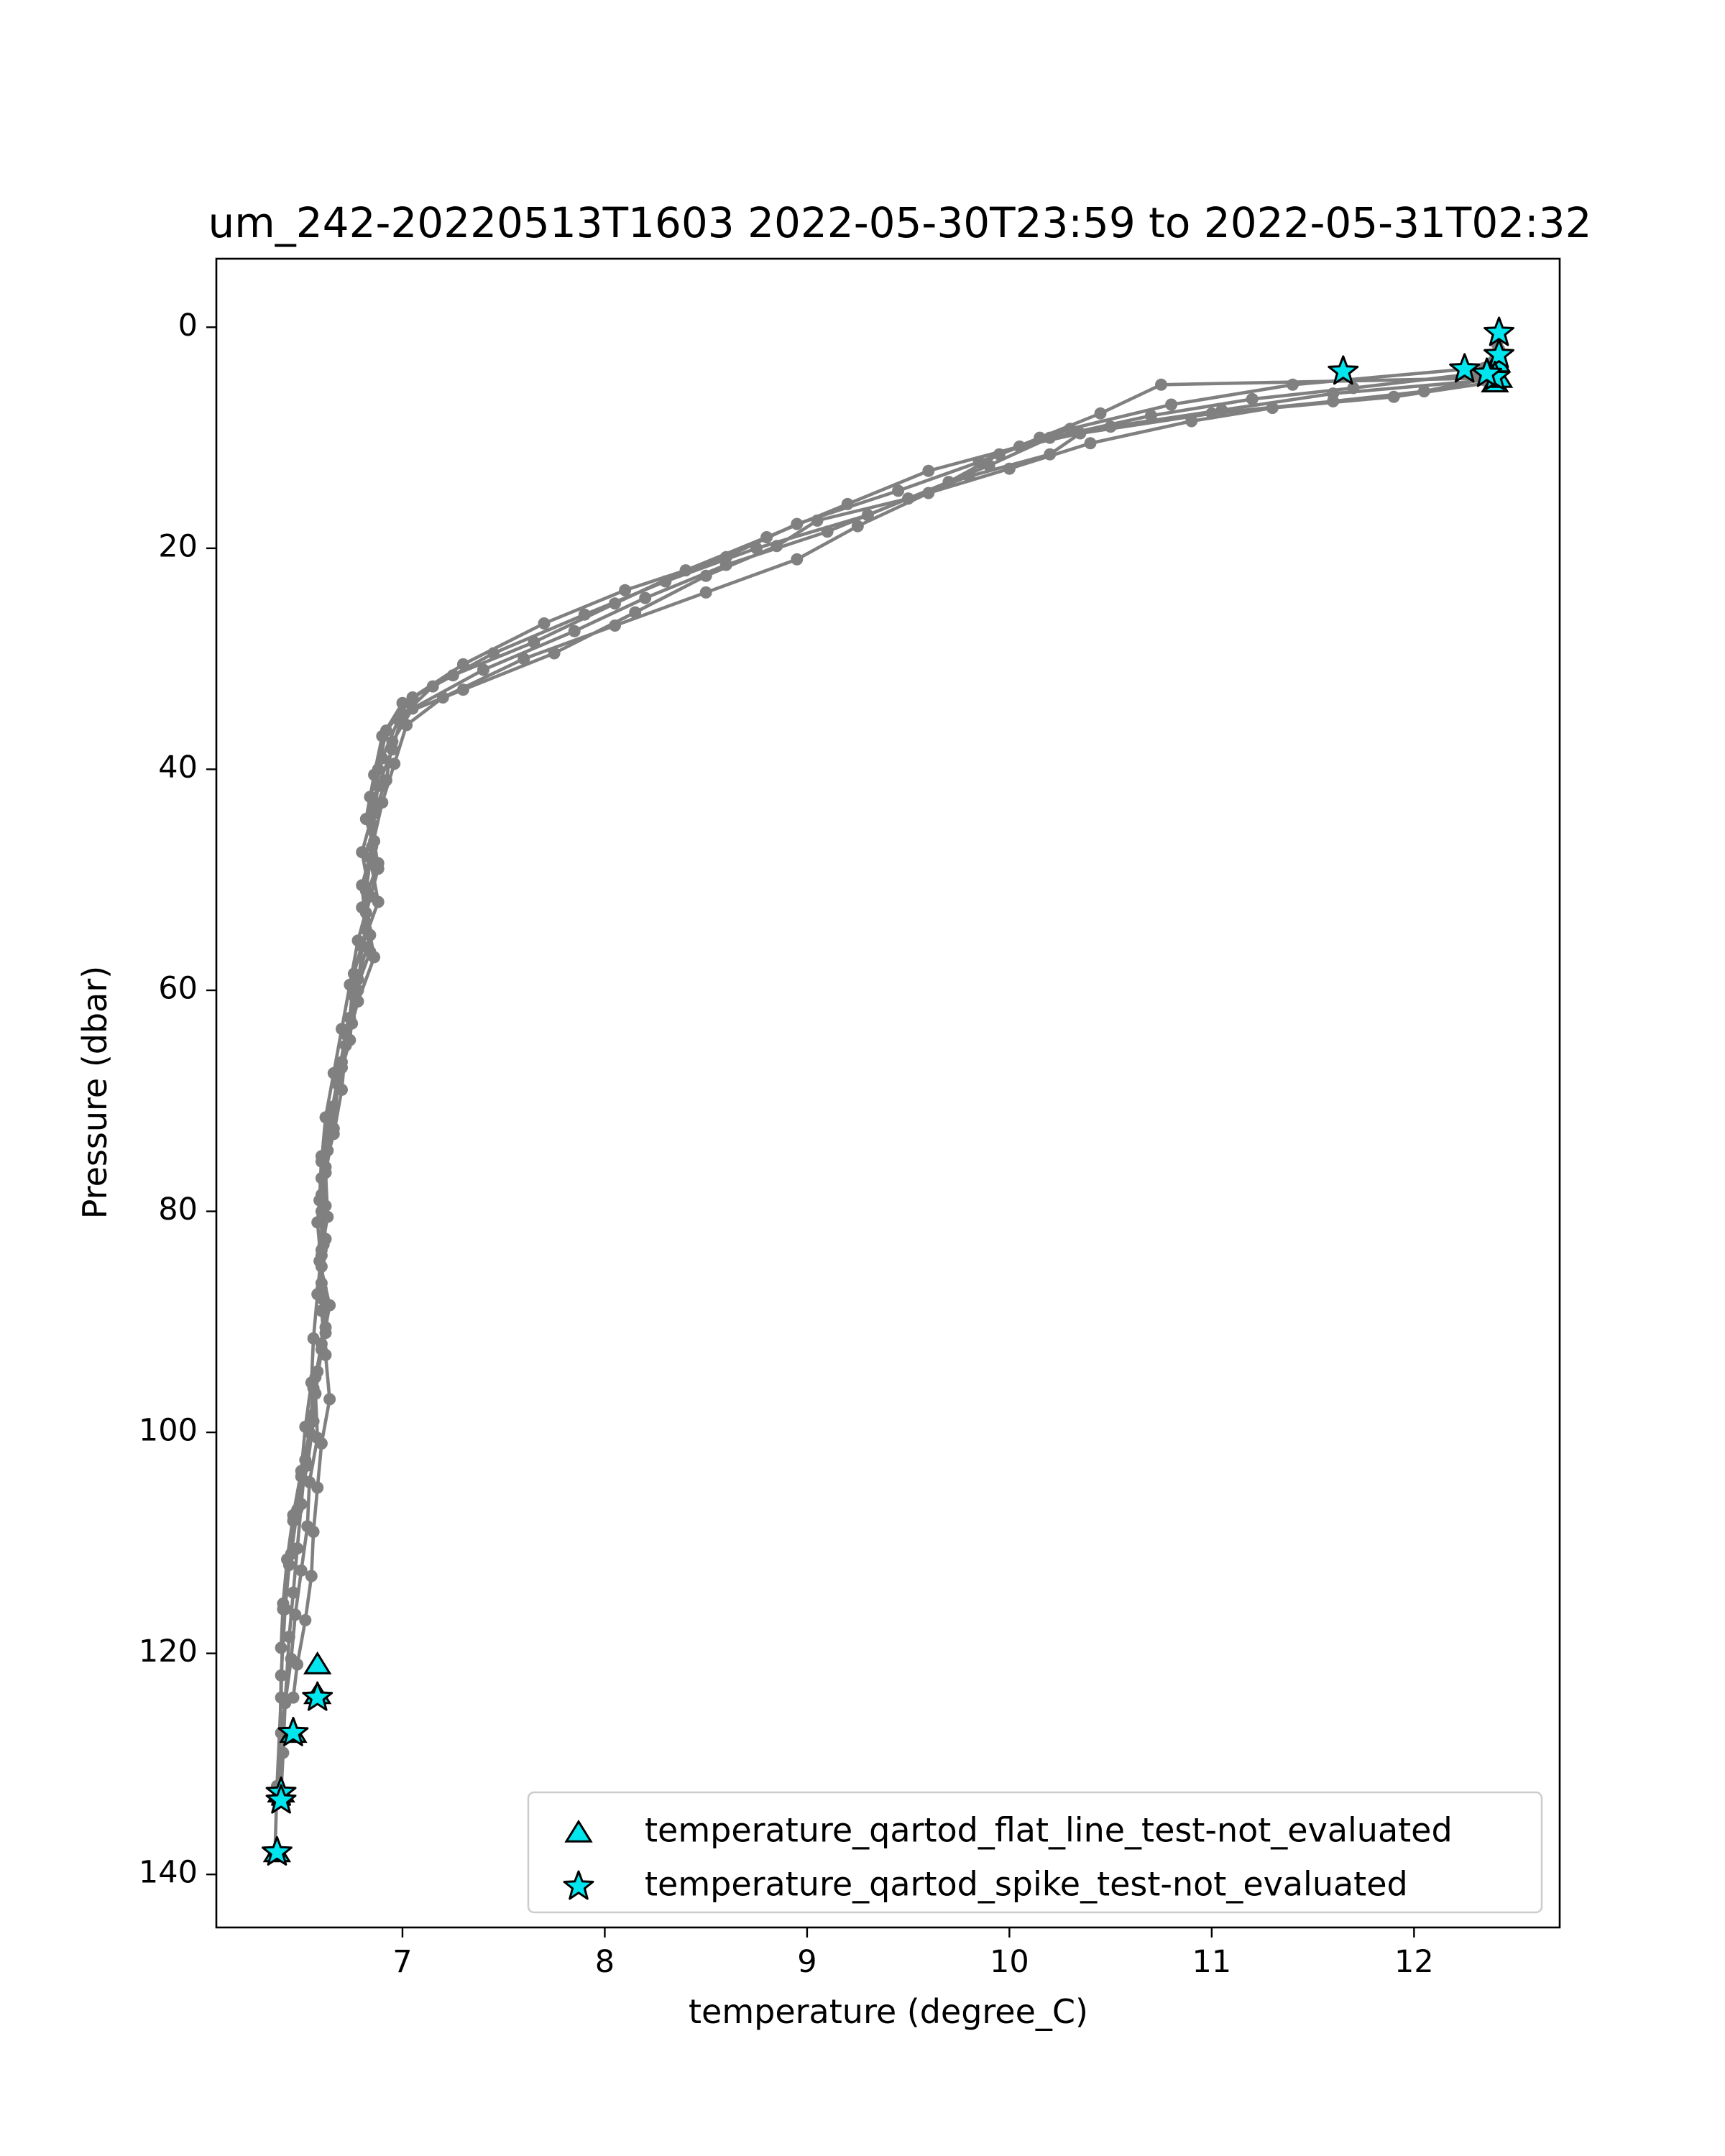  What do you see at coordinates (188, 326) in the screenshot?
I see `y-tick-label: 0` at bounding box center [188, 326].